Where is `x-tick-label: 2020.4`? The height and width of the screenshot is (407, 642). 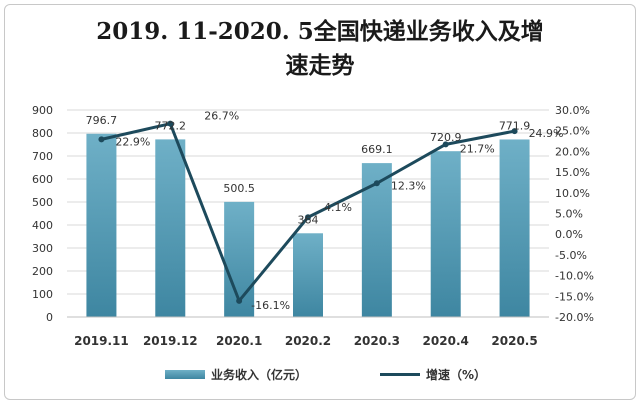 x-tick-label: 2020.4 is located at coordinates (446, 341).